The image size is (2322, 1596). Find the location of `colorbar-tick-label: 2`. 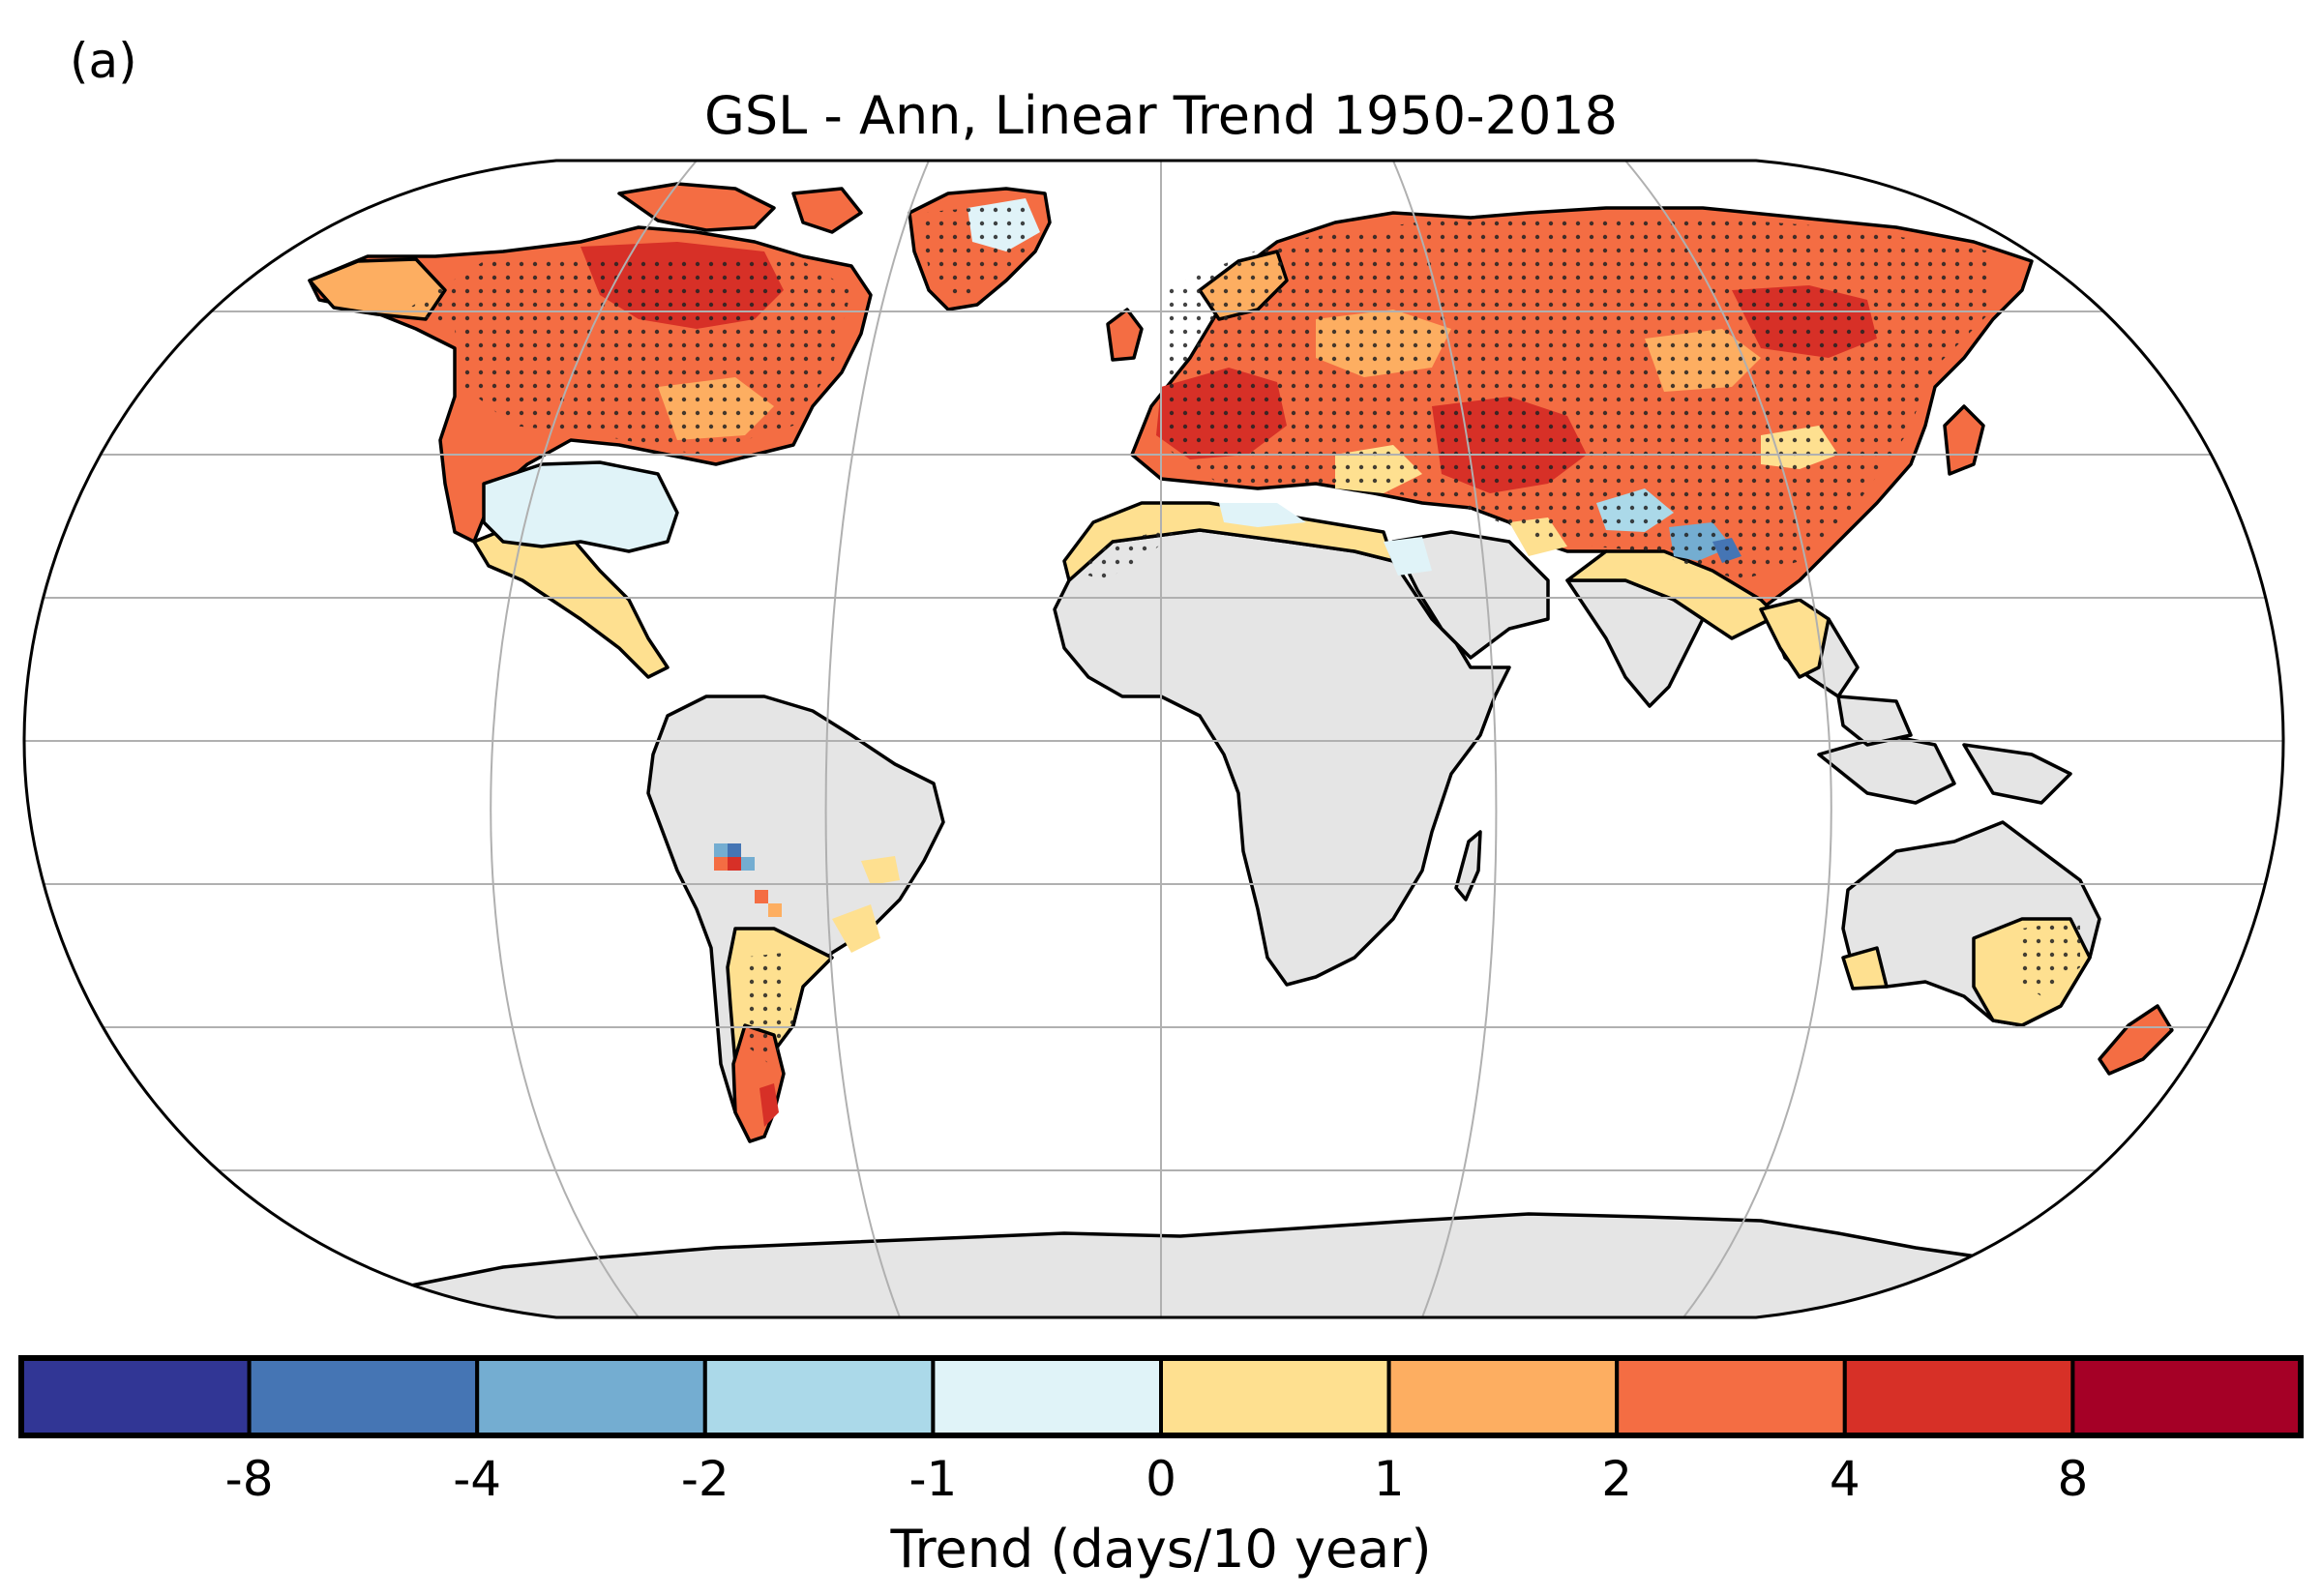

colorbar-tick-label: 2 is located at coordinates (1617, 1479).